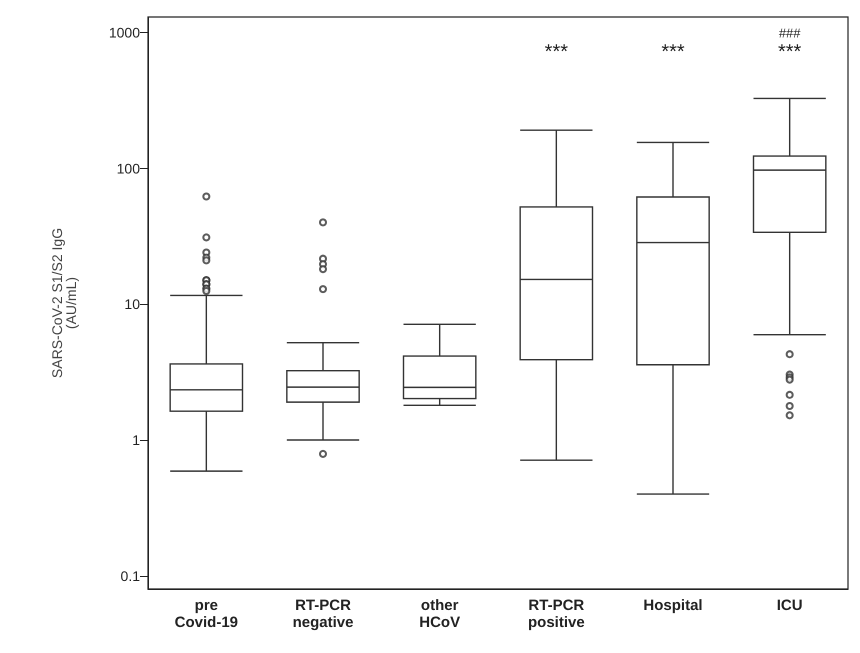 The height and width of the screenshot is (653, 860). Describe the element at coordinates (790, 33) in the screenshot. I see `annotation: ###` at that location.